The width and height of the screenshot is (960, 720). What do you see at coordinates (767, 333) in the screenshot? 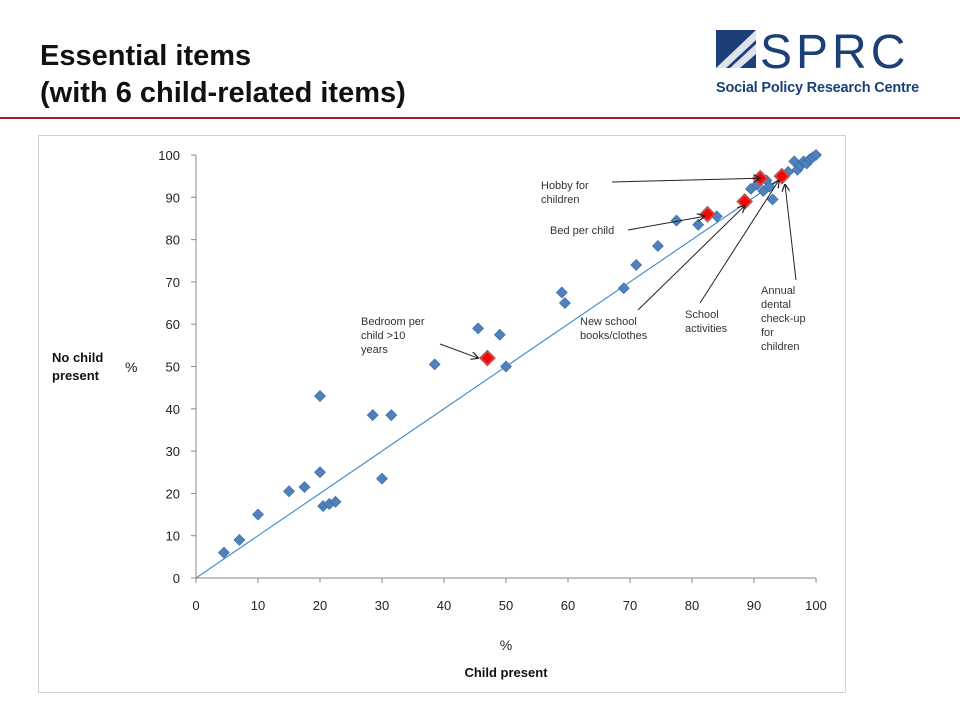
I see `annotation-label: for` at bounding box center [767, 333].